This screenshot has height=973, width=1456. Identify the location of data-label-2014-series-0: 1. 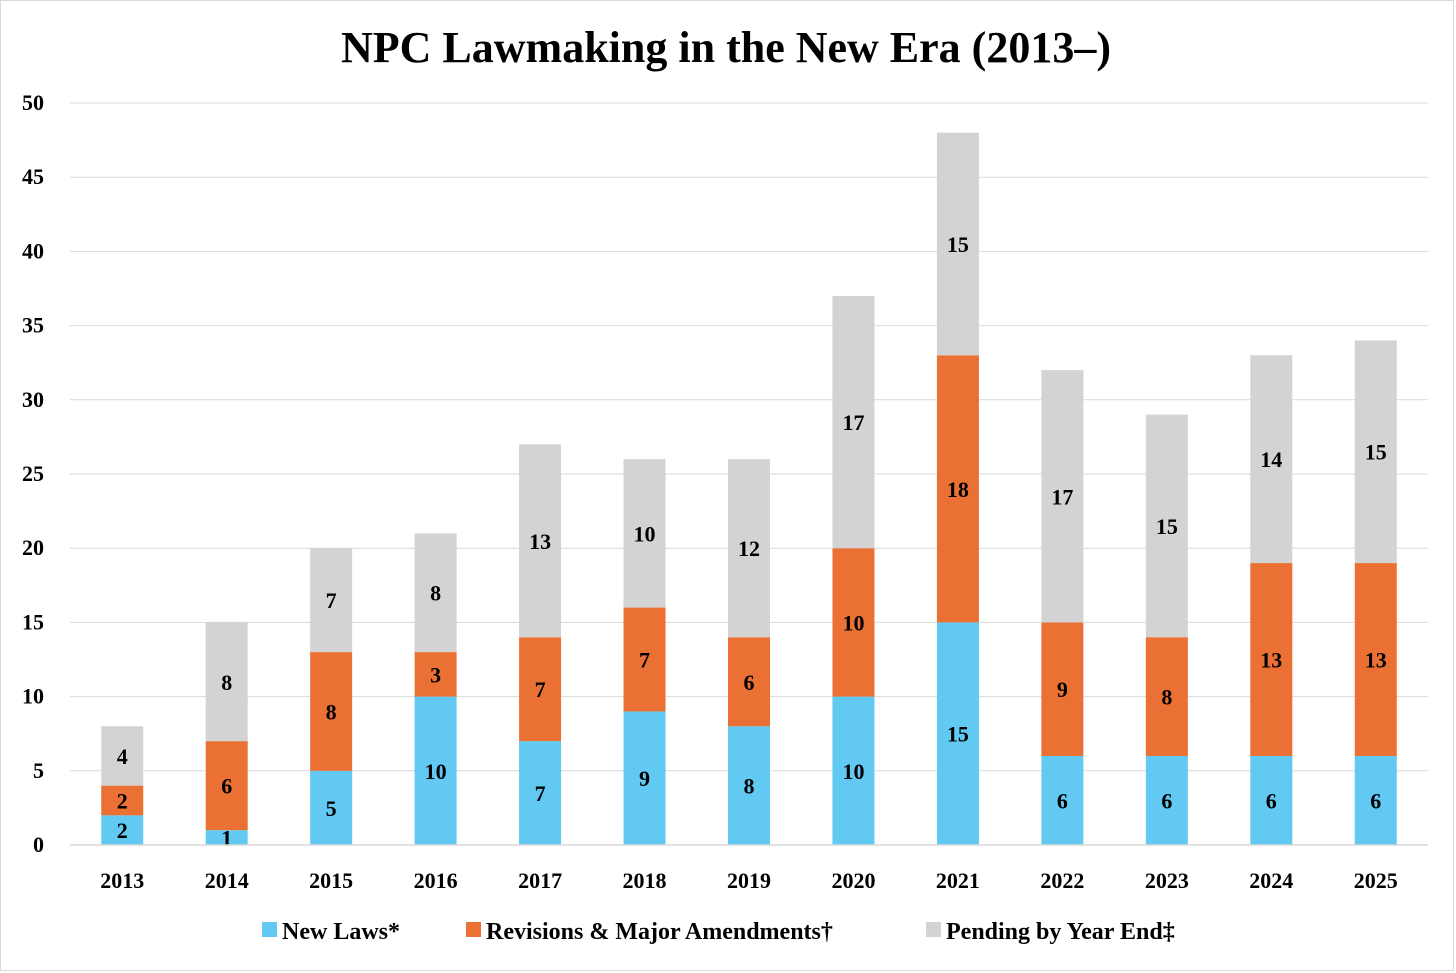
(226, 838).